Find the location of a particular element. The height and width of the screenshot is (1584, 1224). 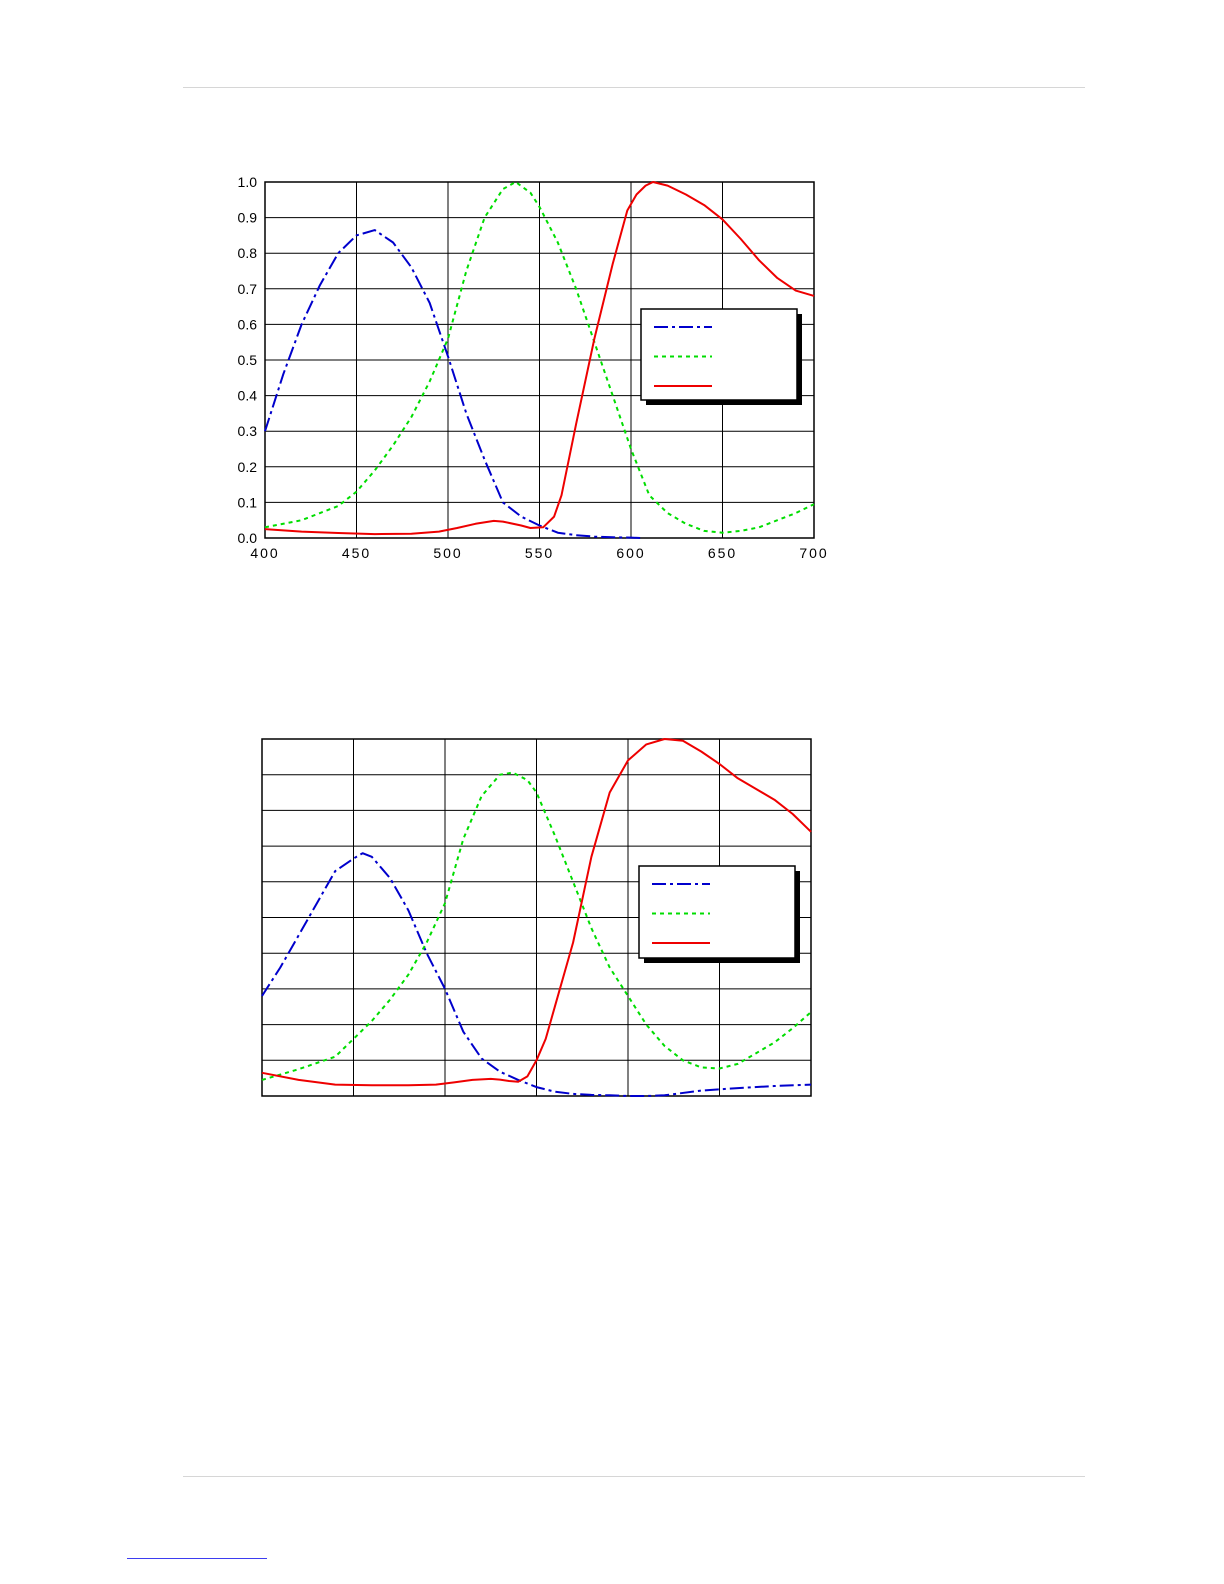

chart1-legend-box is located at coordinates (719, 354).